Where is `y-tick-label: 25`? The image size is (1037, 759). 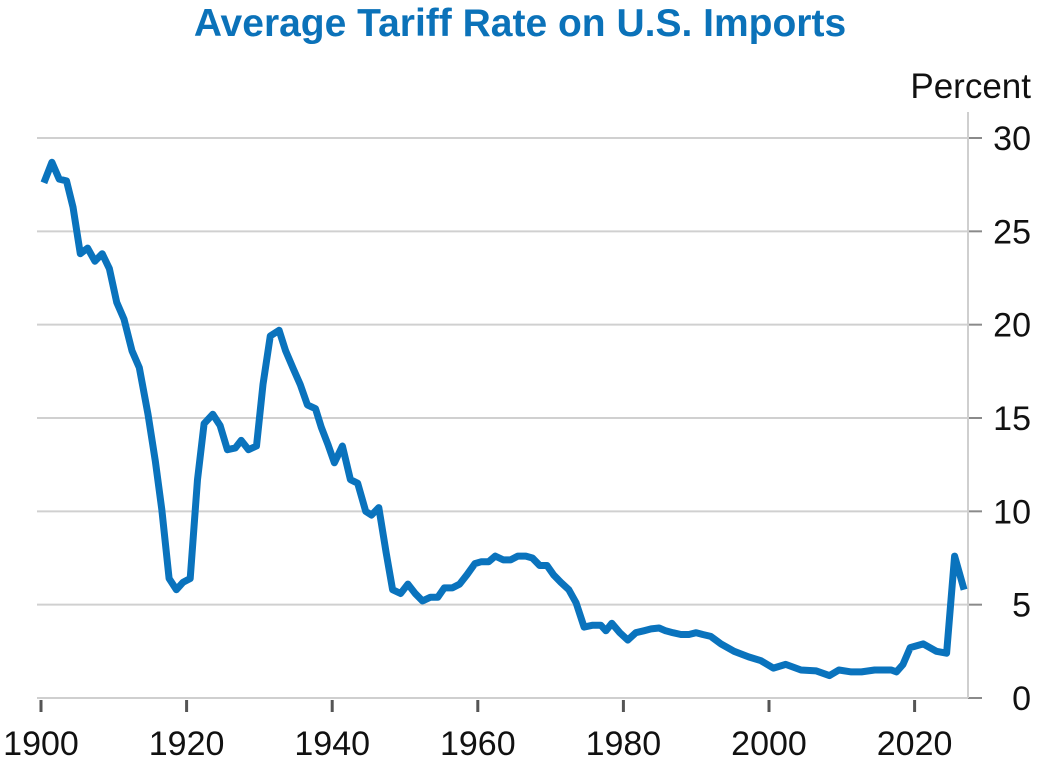
y-tick-label: 25 is located at coordinates (1012, 232).